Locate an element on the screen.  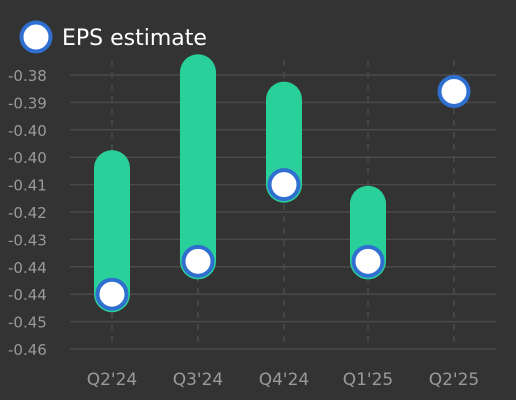
x-tick-label: Q2'24 is located at coordinates (112, 380).